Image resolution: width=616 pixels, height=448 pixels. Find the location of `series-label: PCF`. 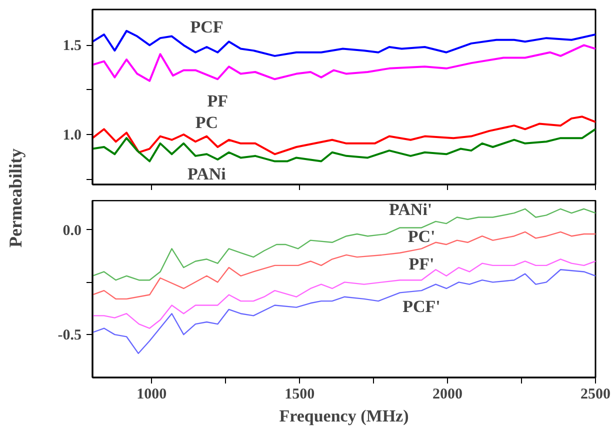

series-label: PCF is located at coordinates (207, 27).